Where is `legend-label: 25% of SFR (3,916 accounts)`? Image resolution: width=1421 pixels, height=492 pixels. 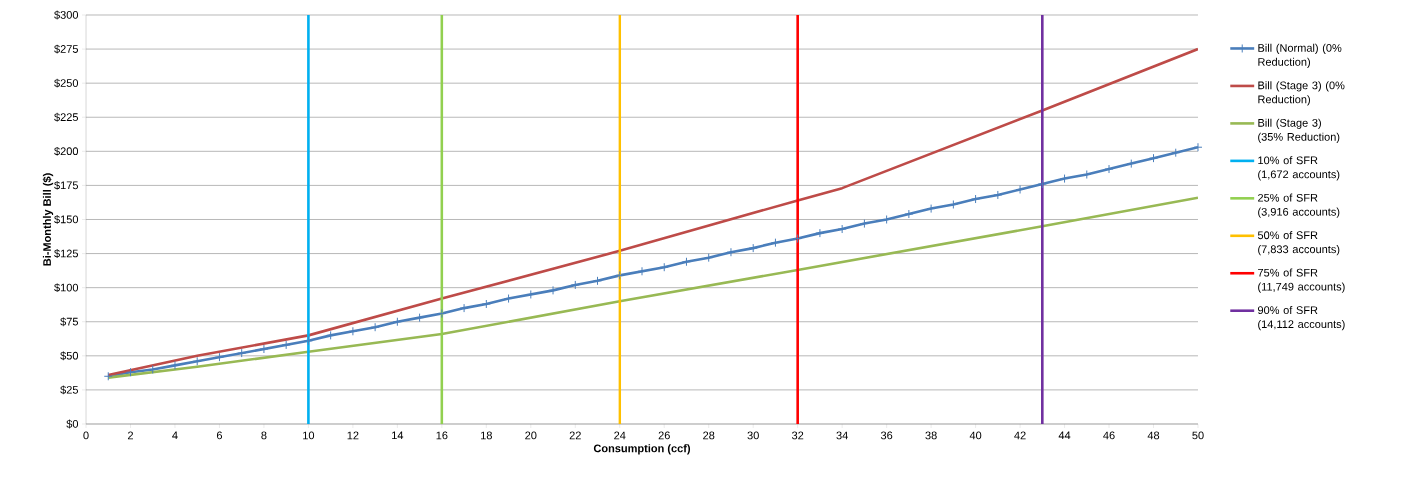 legend-label: 25% of SFR (3,916 accounts) is located at coordinates (1299, 205).